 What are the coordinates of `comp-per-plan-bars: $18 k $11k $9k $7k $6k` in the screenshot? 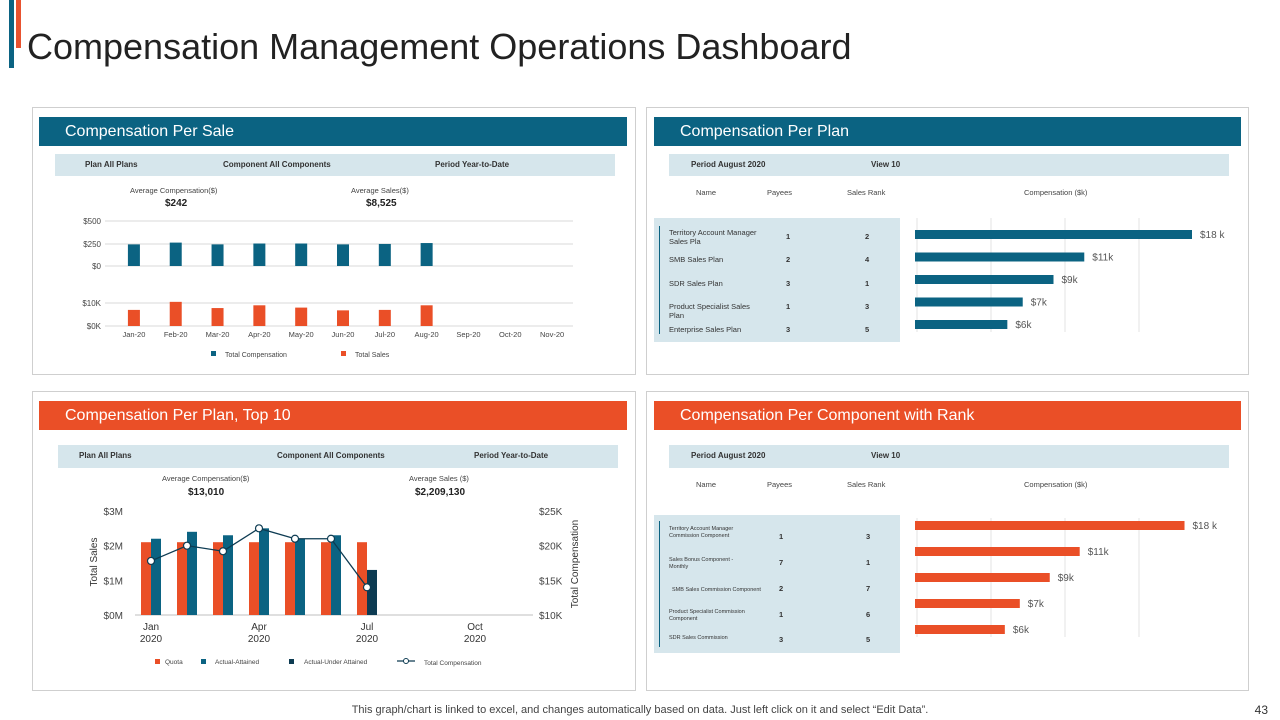 It's located at (1070, 275).